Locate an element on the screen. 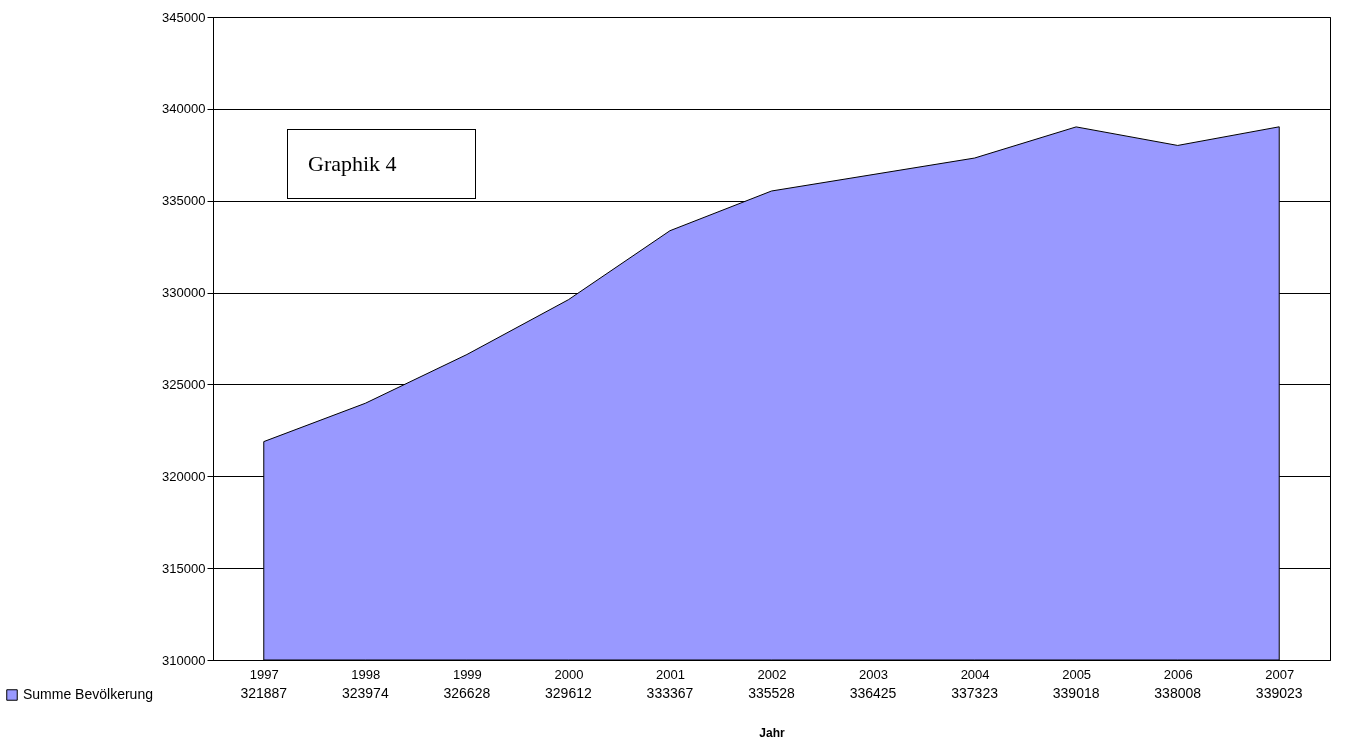 The width and height of the screenshot is (1369, 751). y-tick-label: 345000 is located at coordinates (184, 17).